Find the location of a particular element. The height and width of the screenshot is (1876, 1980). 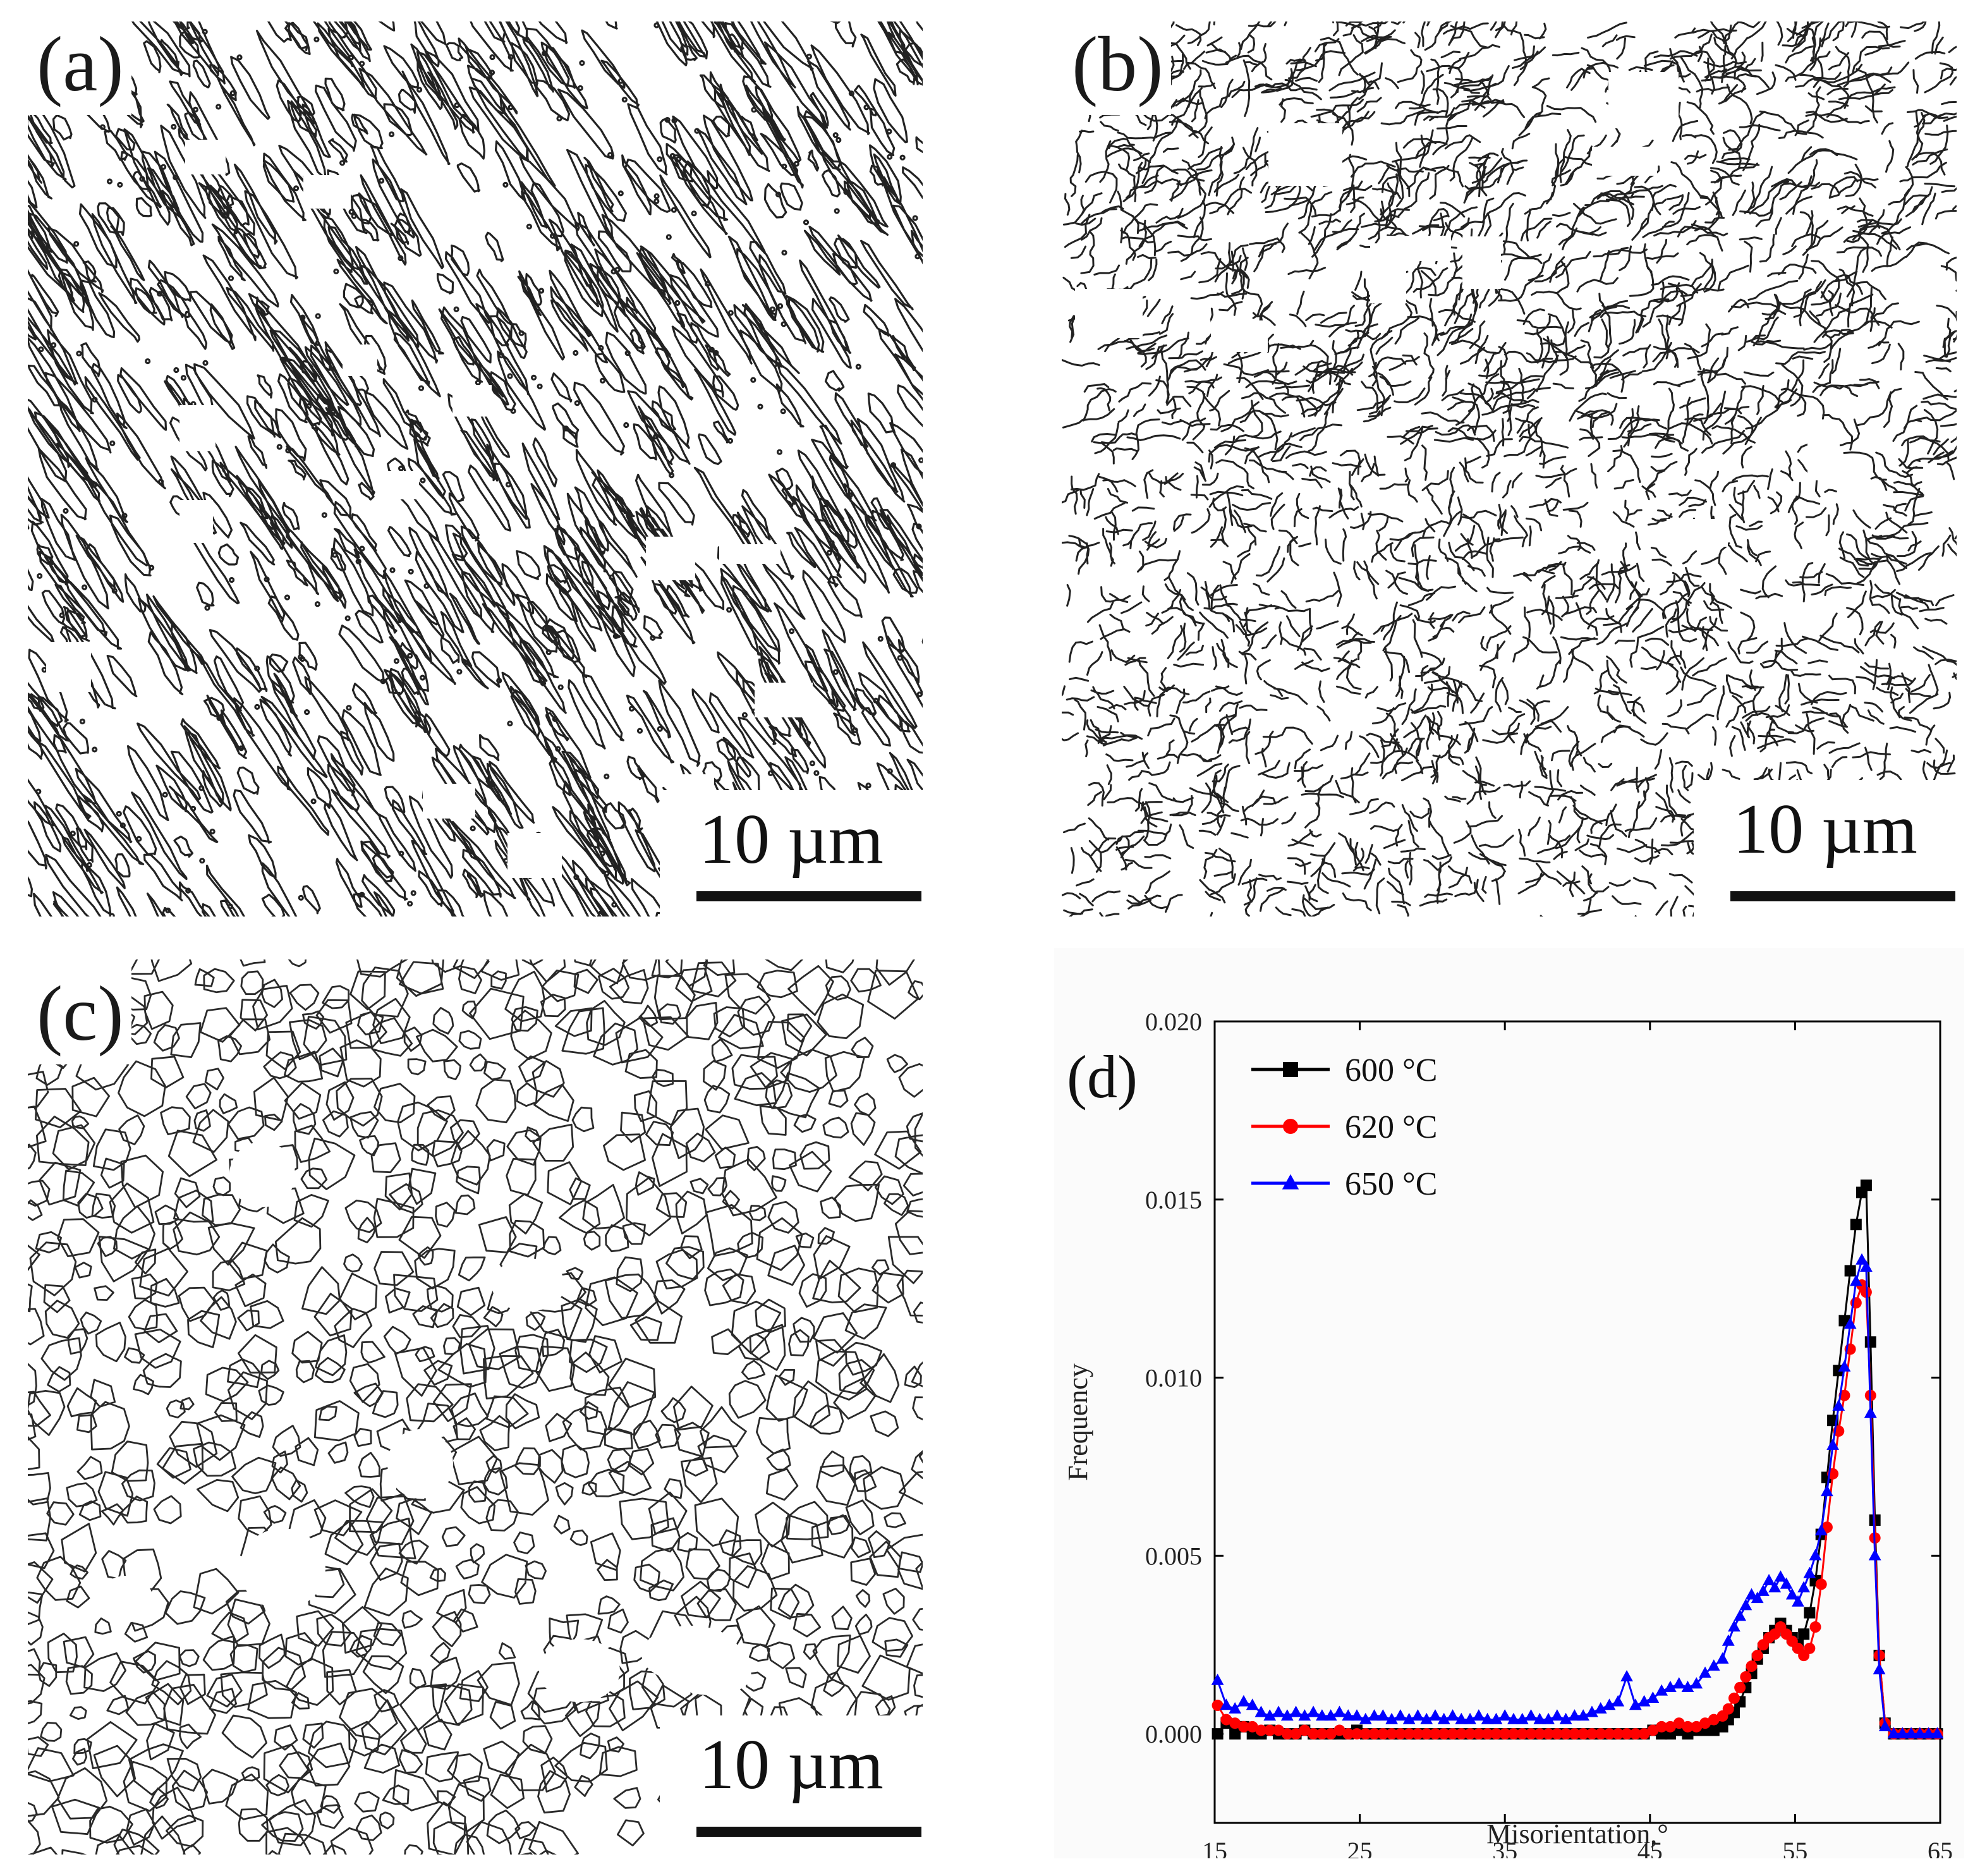

x-axis-title: Misorientation,° is located at coordinates (1577, 1833).